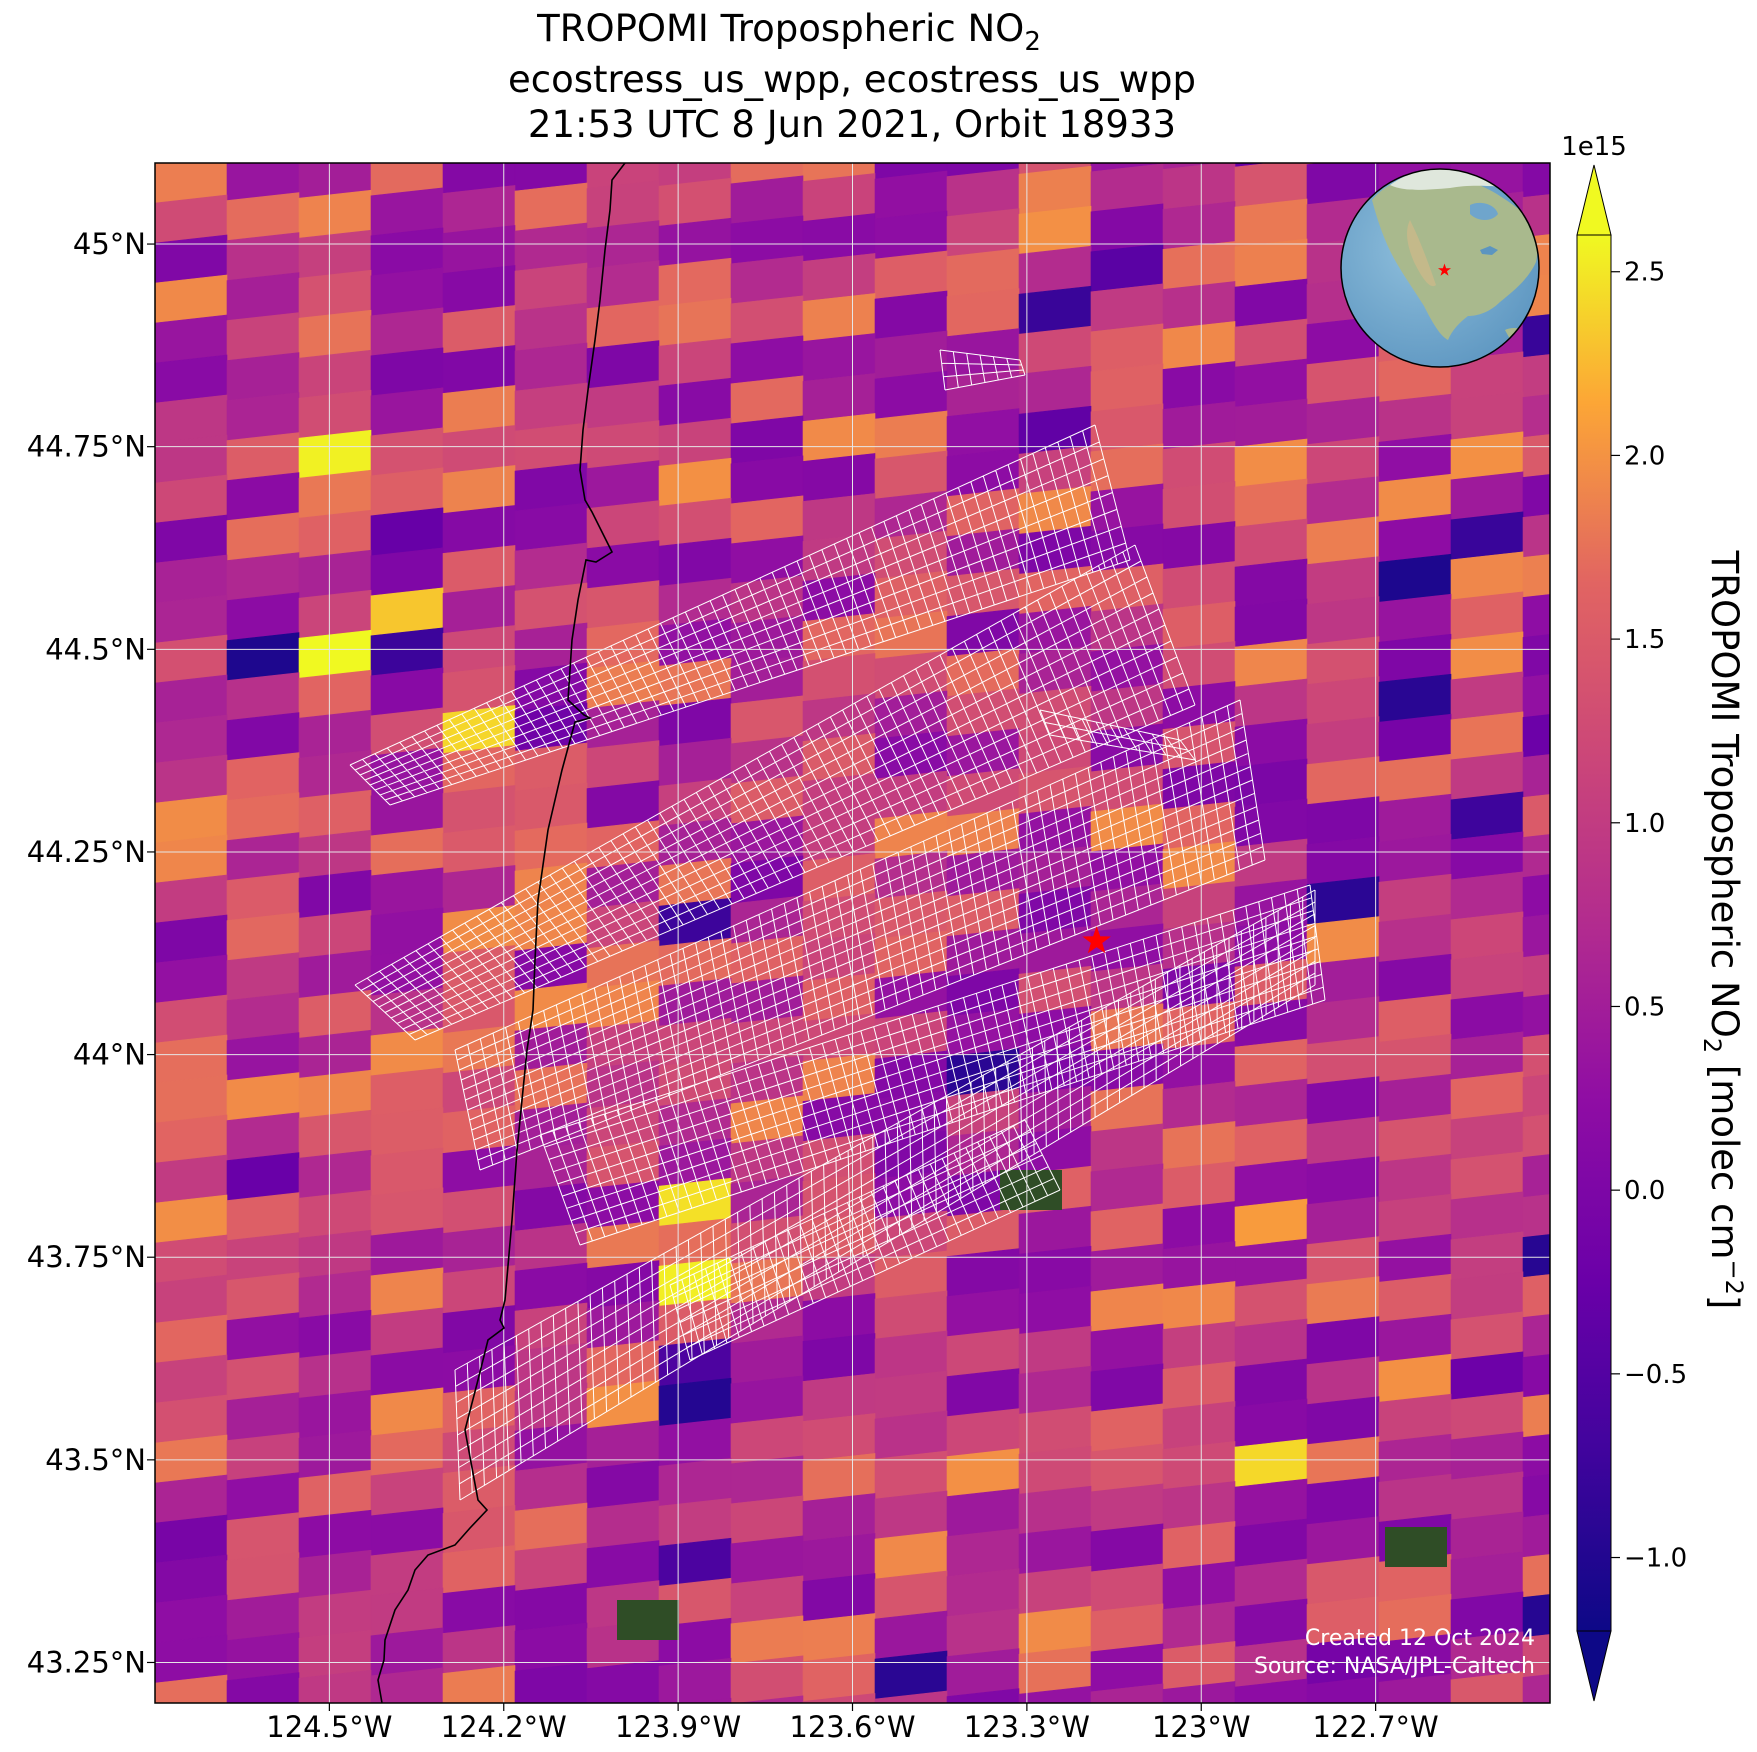 The height and width of the screenshot is (1752, 1757). Describe the element at coordinates (1644, 456) in the screenshot. I see `colorbar-tick-label: 2.0` at that location.